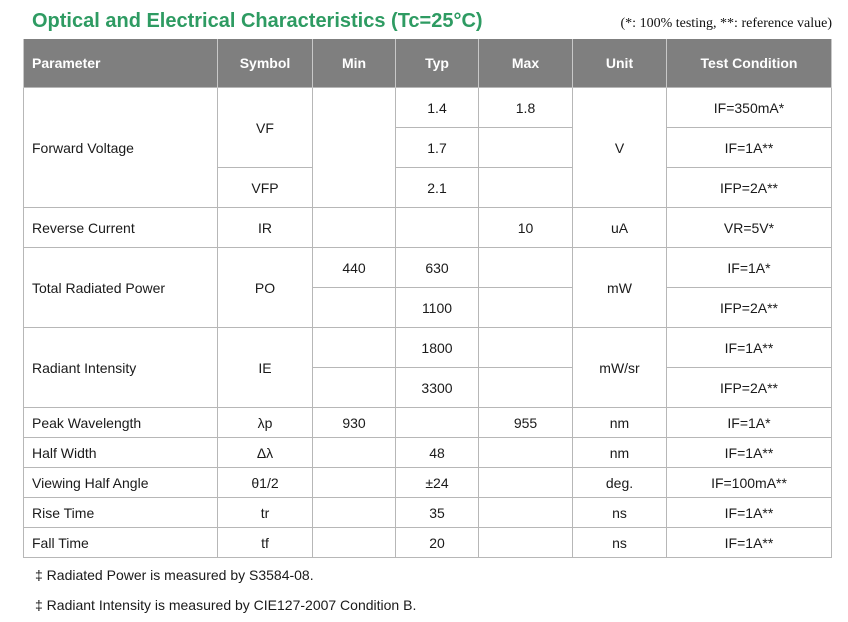 Image resolution: width=848 pixels, height=622 pixels. Describe the element at coordinates (437, 107) in the screenshot. I see `cell-typ: 1.4` at that location.